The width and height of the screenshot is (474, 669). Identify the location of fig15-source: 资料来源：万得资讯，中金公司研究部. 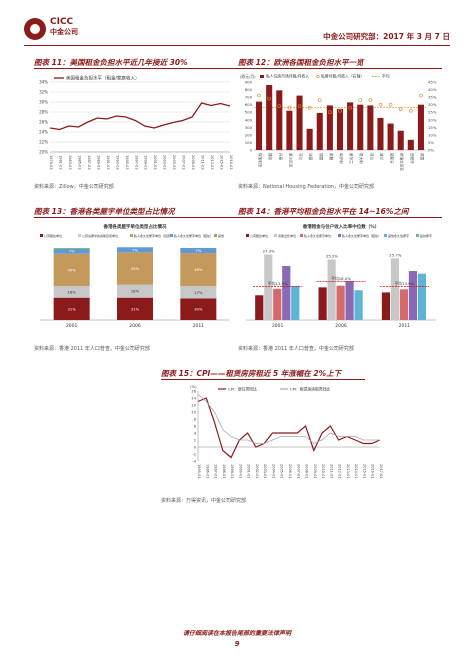
(204, 501).